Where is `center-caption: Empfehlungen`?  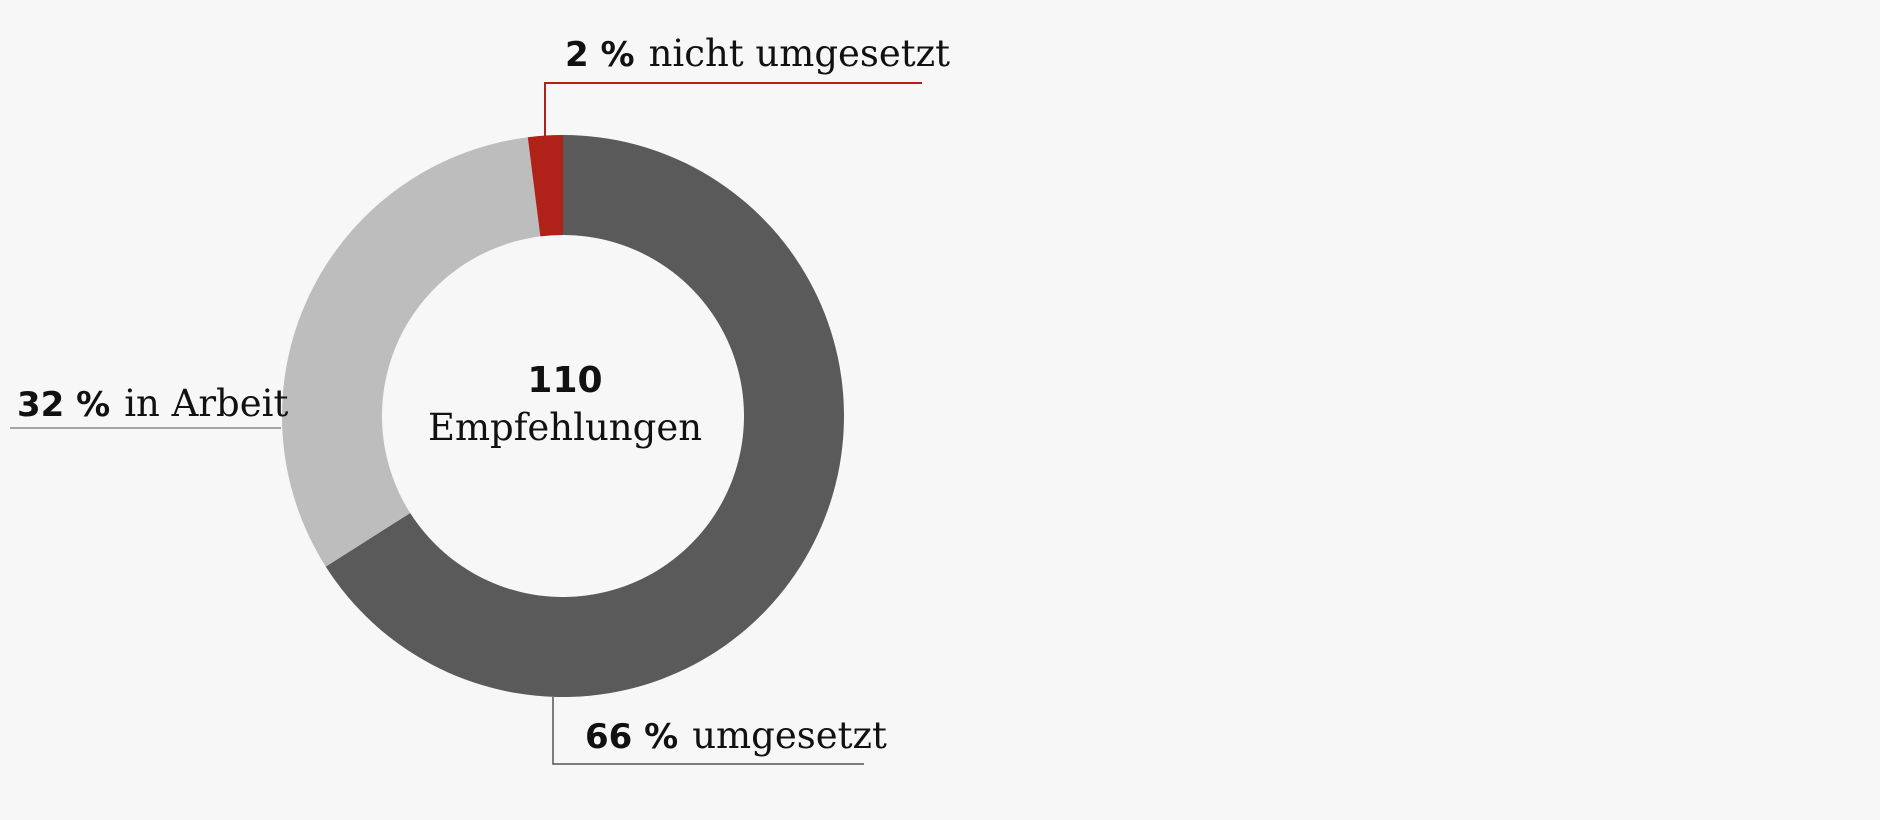 center-caption: Empfehlungen is located at coordinates (565, 427).